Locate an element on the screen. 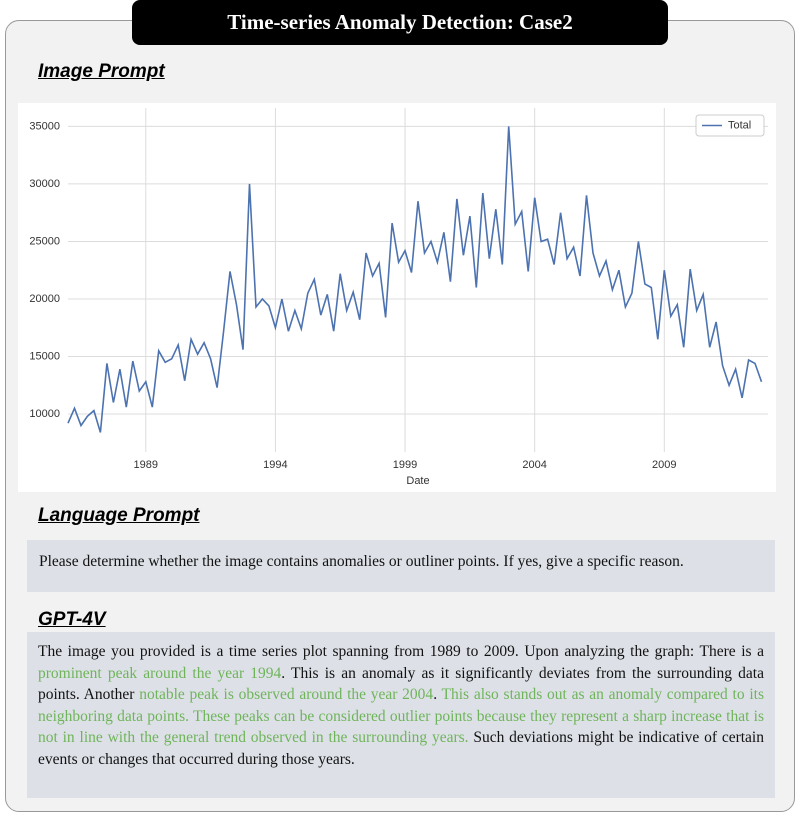  legend-box is located at coordinates (730, 125).